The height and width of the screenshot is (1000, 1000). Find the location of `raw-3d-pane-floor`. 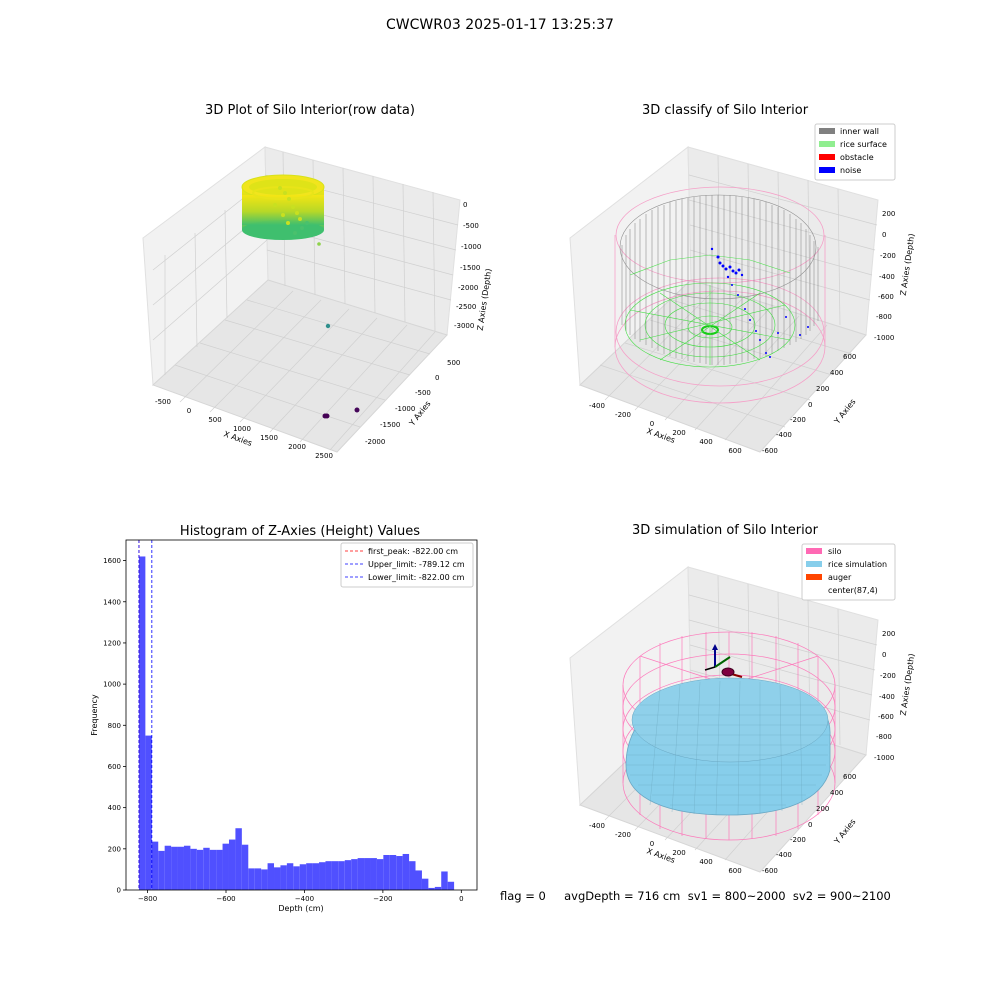

raw-3d-pane-floor is located at coordinates (300, 366).